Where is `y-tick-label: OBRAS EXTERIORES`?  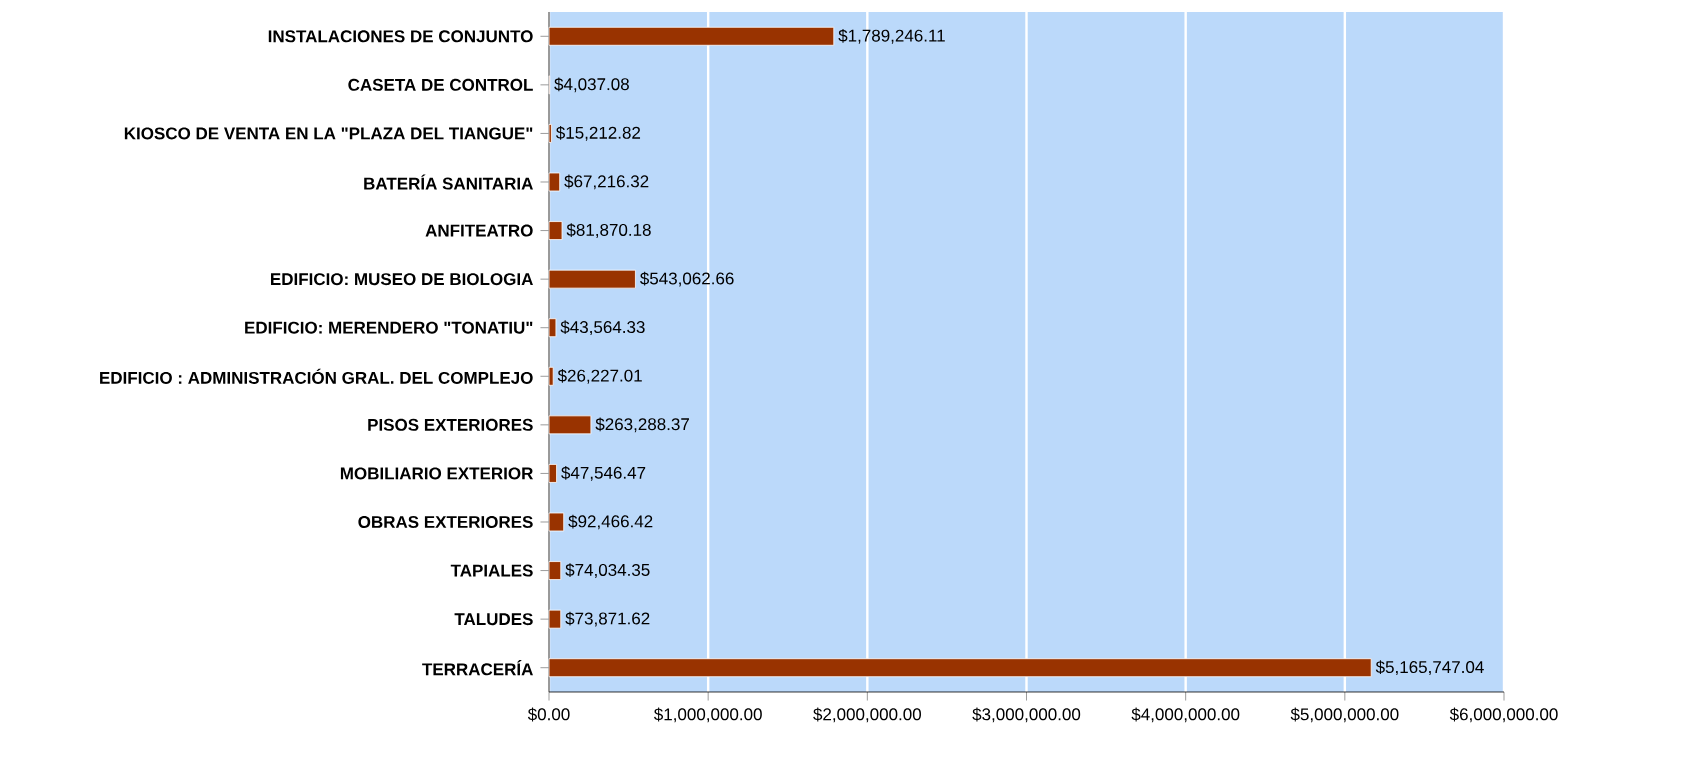
y-tick-label: OBRAS EXTERIORES is located at coordinates (445, 522).